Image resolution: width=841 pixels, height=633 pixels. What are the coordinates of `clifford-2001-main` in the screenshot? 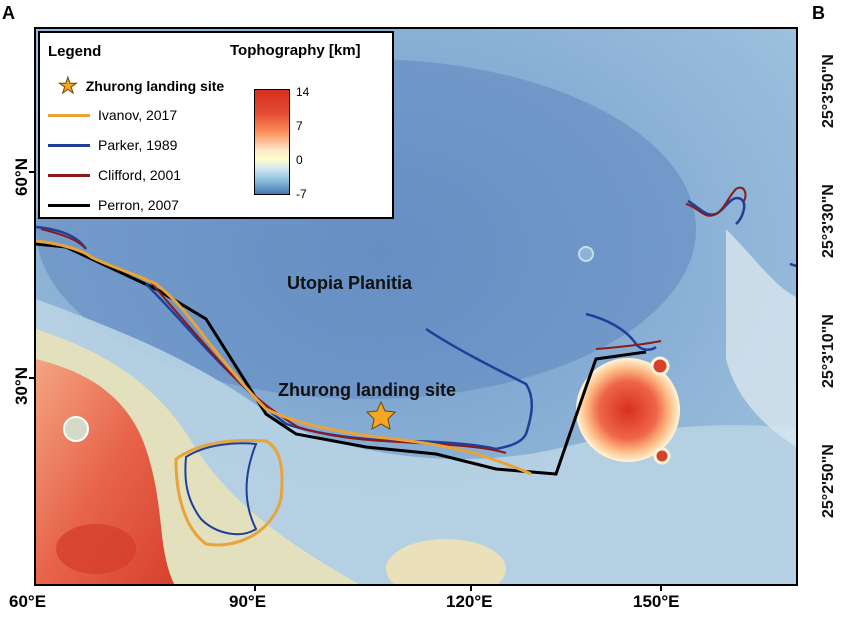 It's located at (327, 366).